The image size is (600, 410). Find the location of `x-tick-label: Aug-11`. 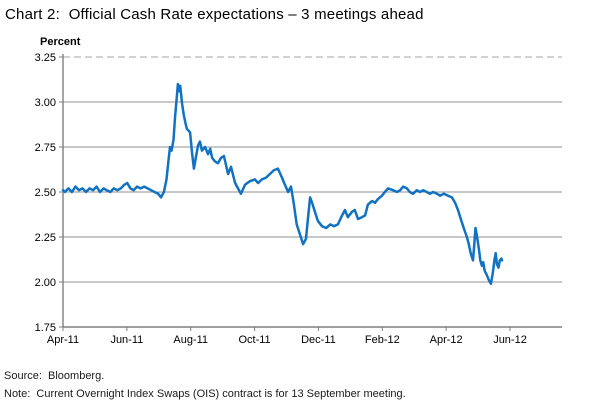

x-tick-label: Aug-11 is located at coordinates (190, 340).